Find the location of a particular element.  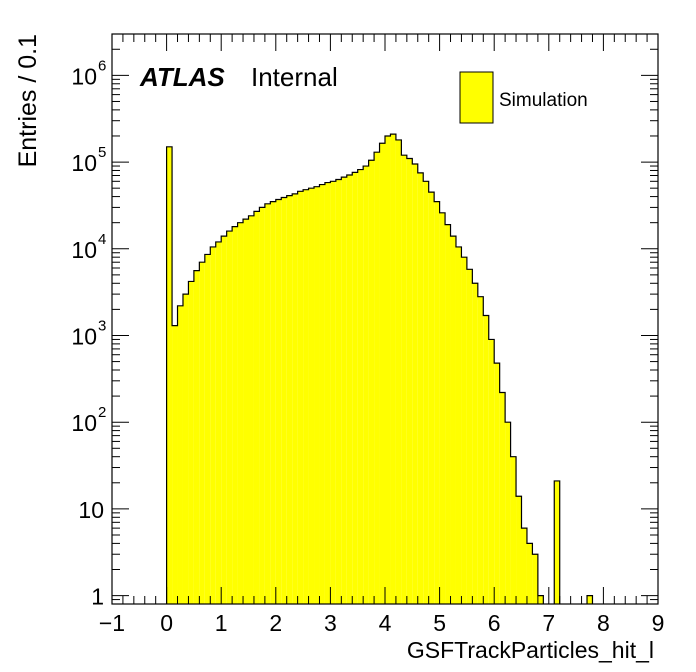

x-tick-label: 1 is located at coordinates (221, 623).